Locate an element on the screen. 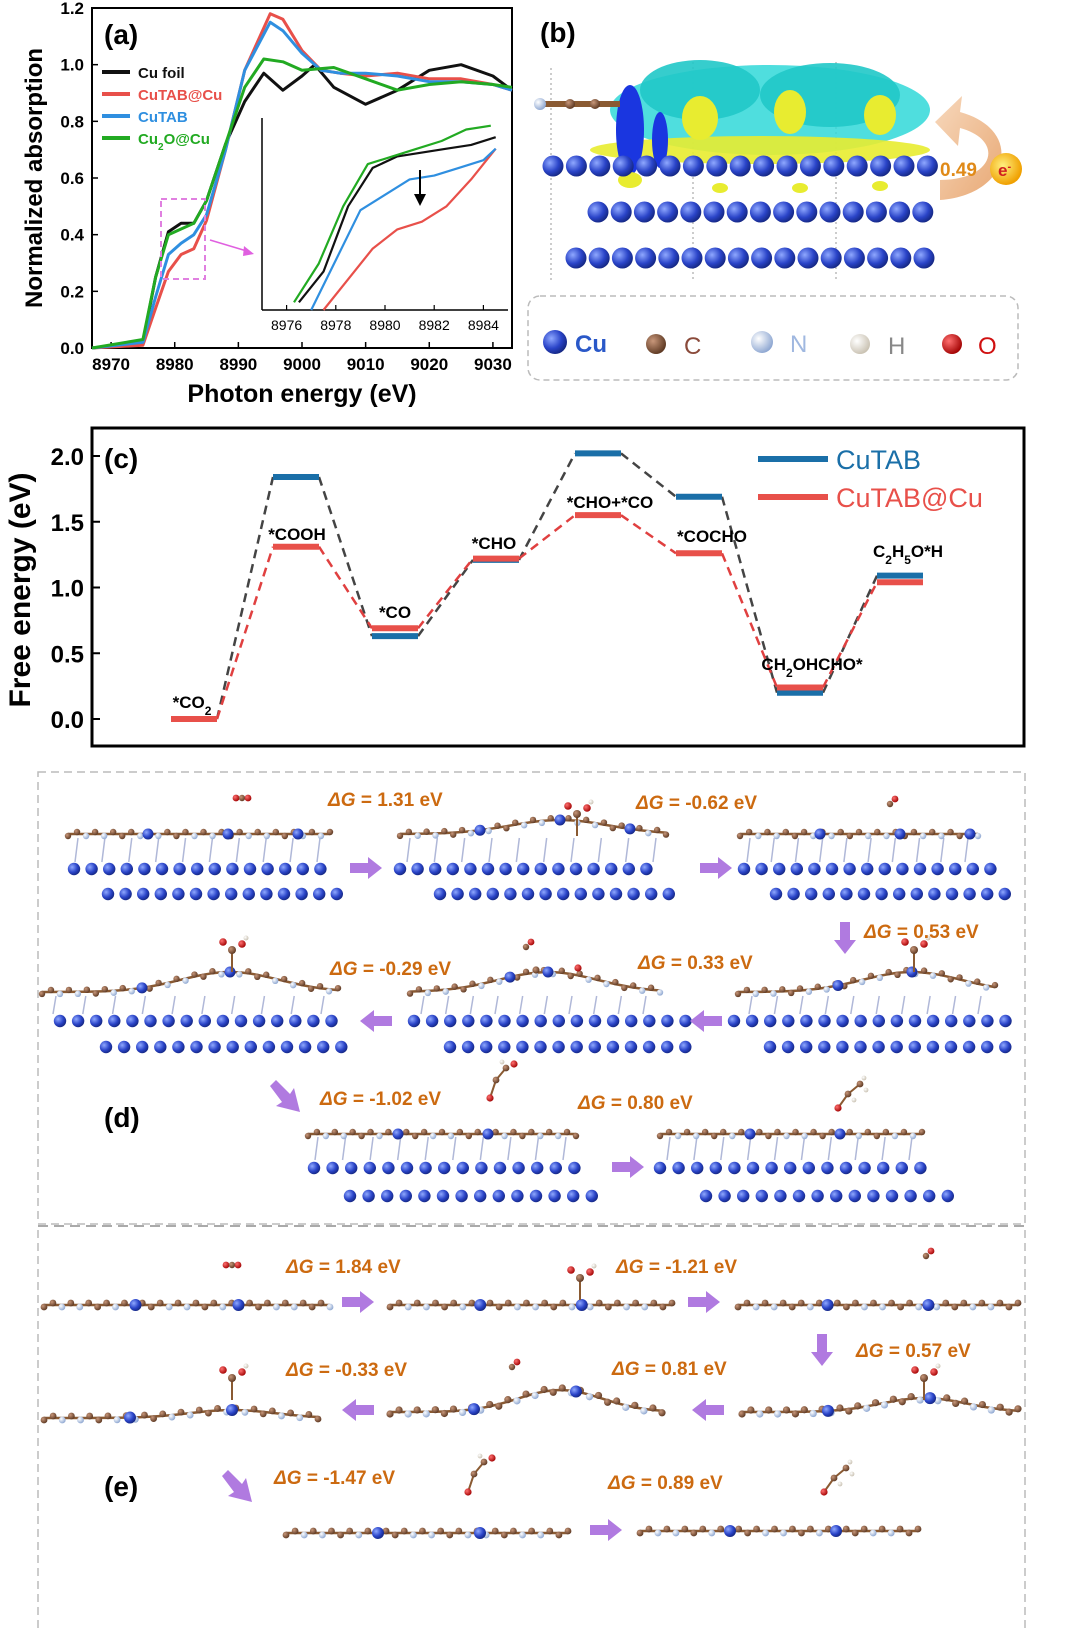 The image size is (1080, 1629). y-tick-label: 0.5 is located at coordinates (67, 654).